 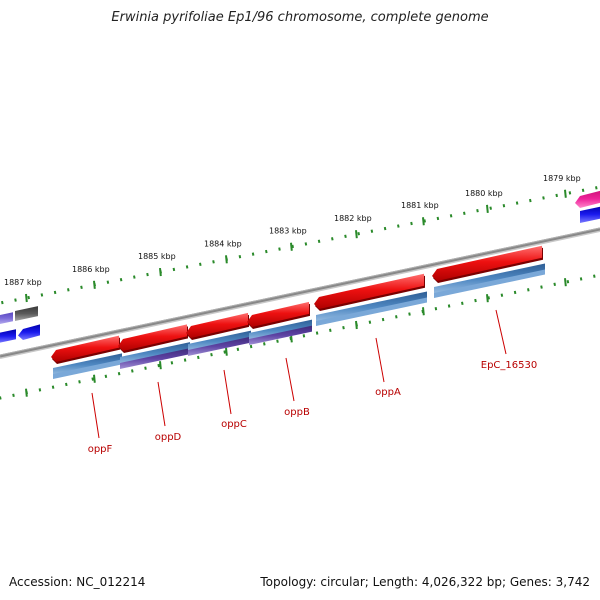 What do you see at coordinates (91, 269) in the screenshot?
I see `tick-label: 1886 kbp` at bounding box center [91, 269].